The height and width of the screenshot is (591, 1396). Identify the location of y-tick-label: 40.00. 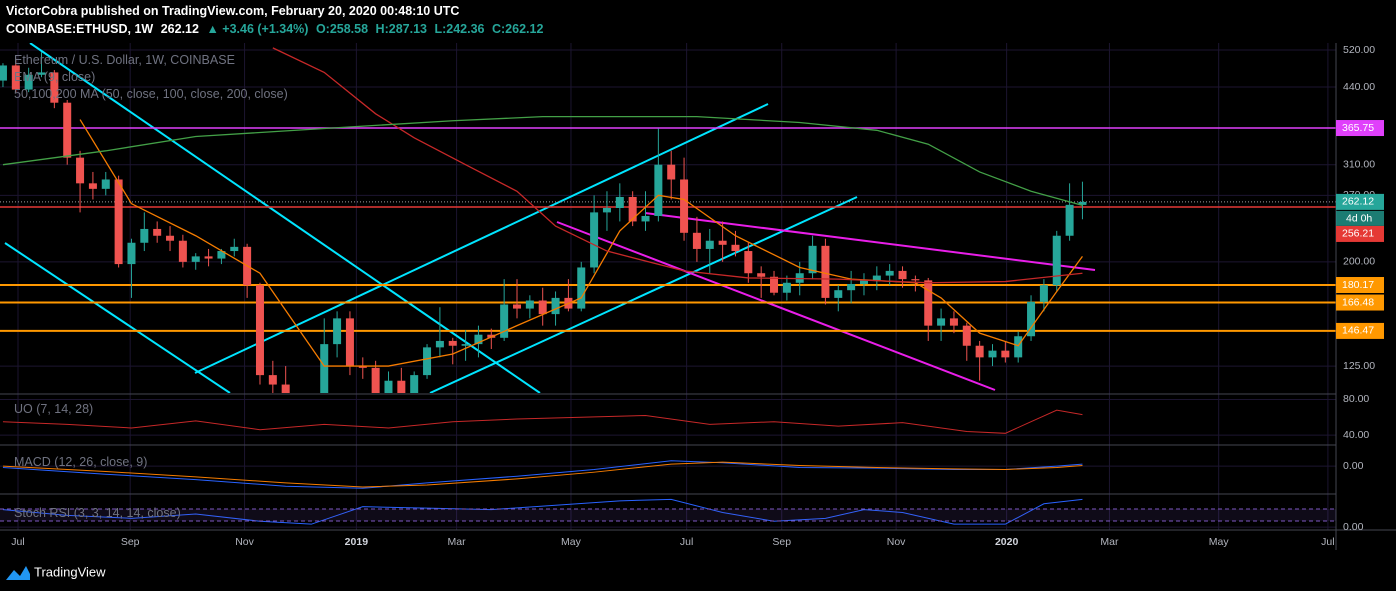
(1356, 435).